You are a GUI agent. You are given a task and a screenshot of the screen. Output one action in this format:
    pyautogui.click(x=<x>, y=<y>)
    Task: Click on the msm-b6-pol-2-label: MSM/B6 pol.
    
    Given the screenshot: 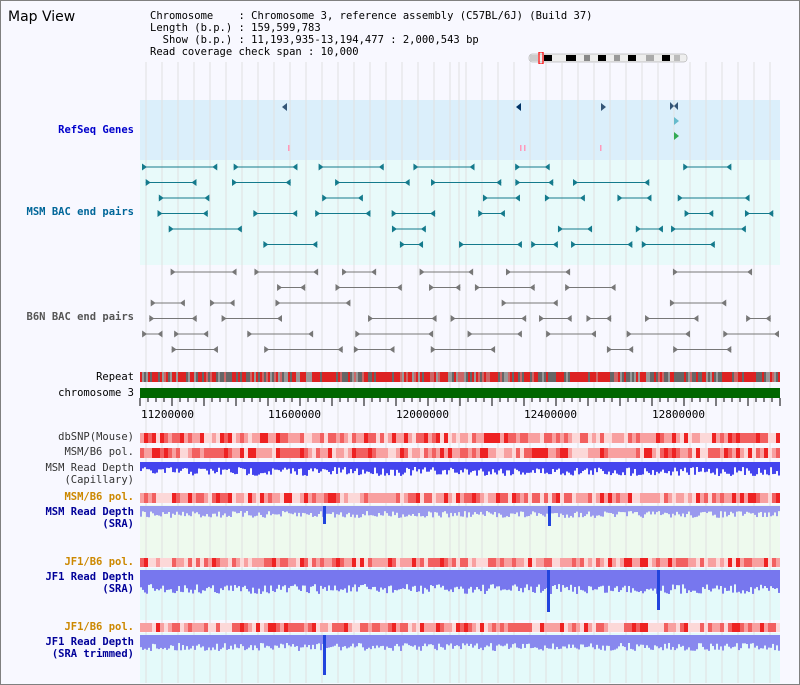 What is the action you would take?
    pyautogui.click(x=99, y=497)
    